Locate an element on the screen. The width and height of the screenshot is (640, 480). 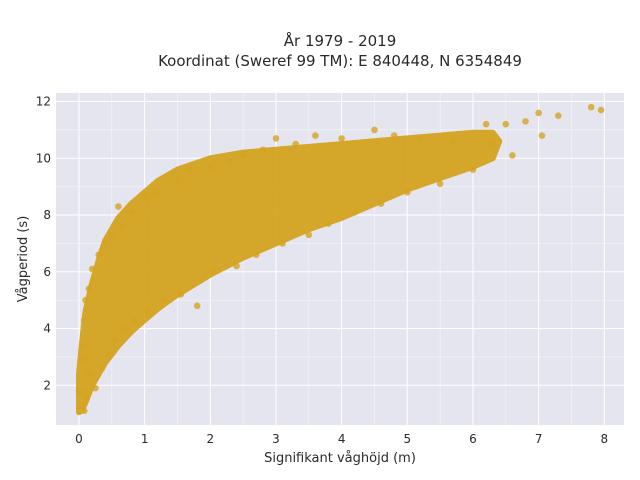
y-axis-title: Vågperiod (s) is located at coordinates (23, 259).